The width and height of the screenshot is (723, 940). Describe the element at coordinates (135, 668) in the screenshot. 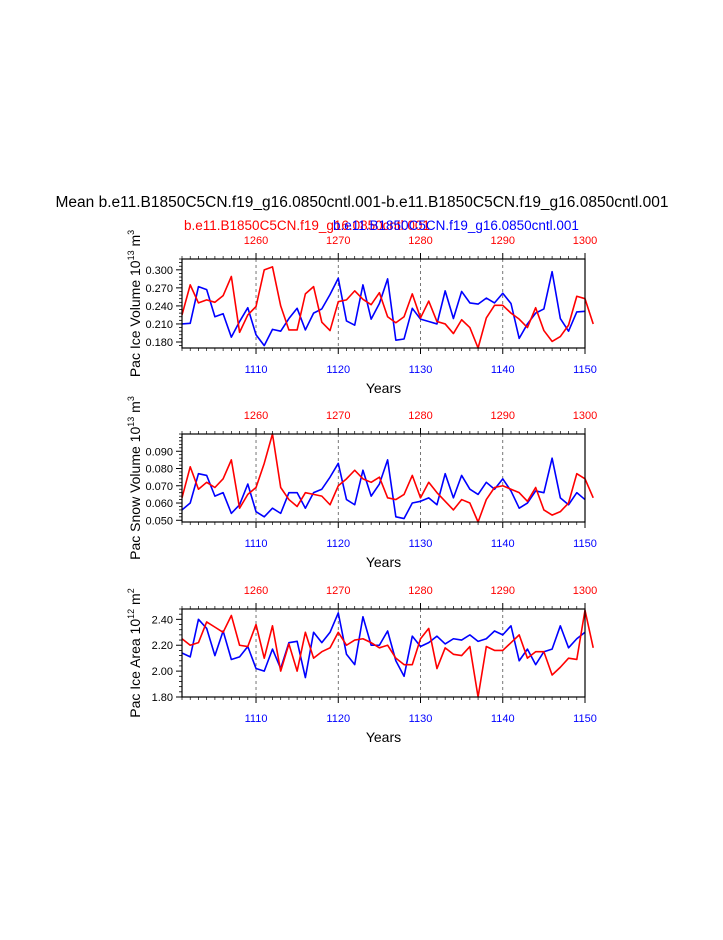

I see `y-label-text: Pac Ice Area 10` at that location.